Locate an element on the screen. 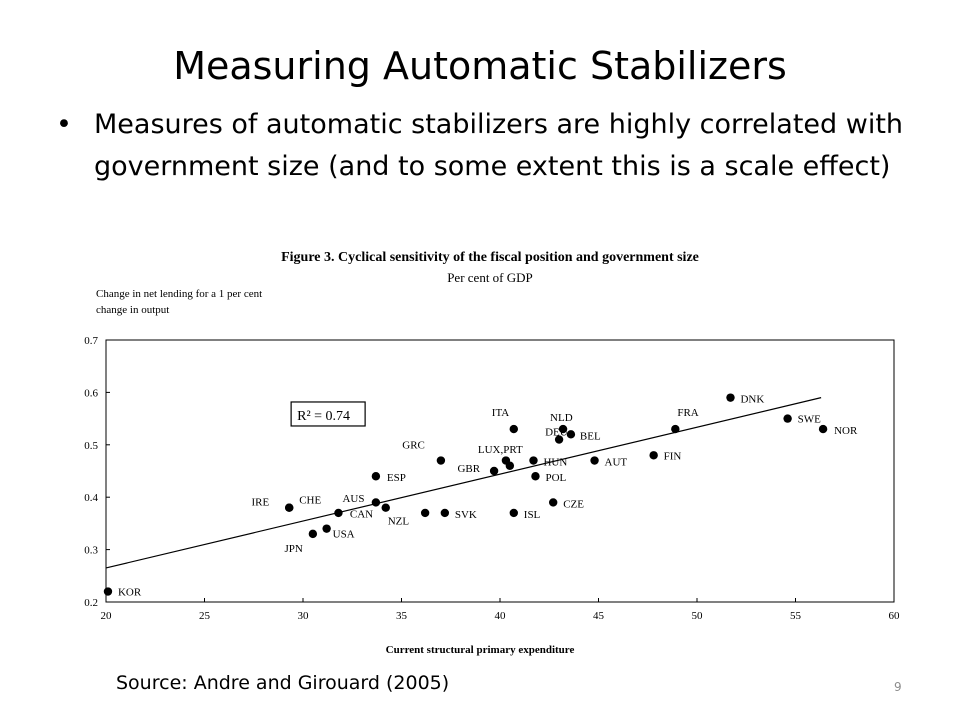 The image size is (960, 720). point-label: AUS is located at coordinates (353, 499).